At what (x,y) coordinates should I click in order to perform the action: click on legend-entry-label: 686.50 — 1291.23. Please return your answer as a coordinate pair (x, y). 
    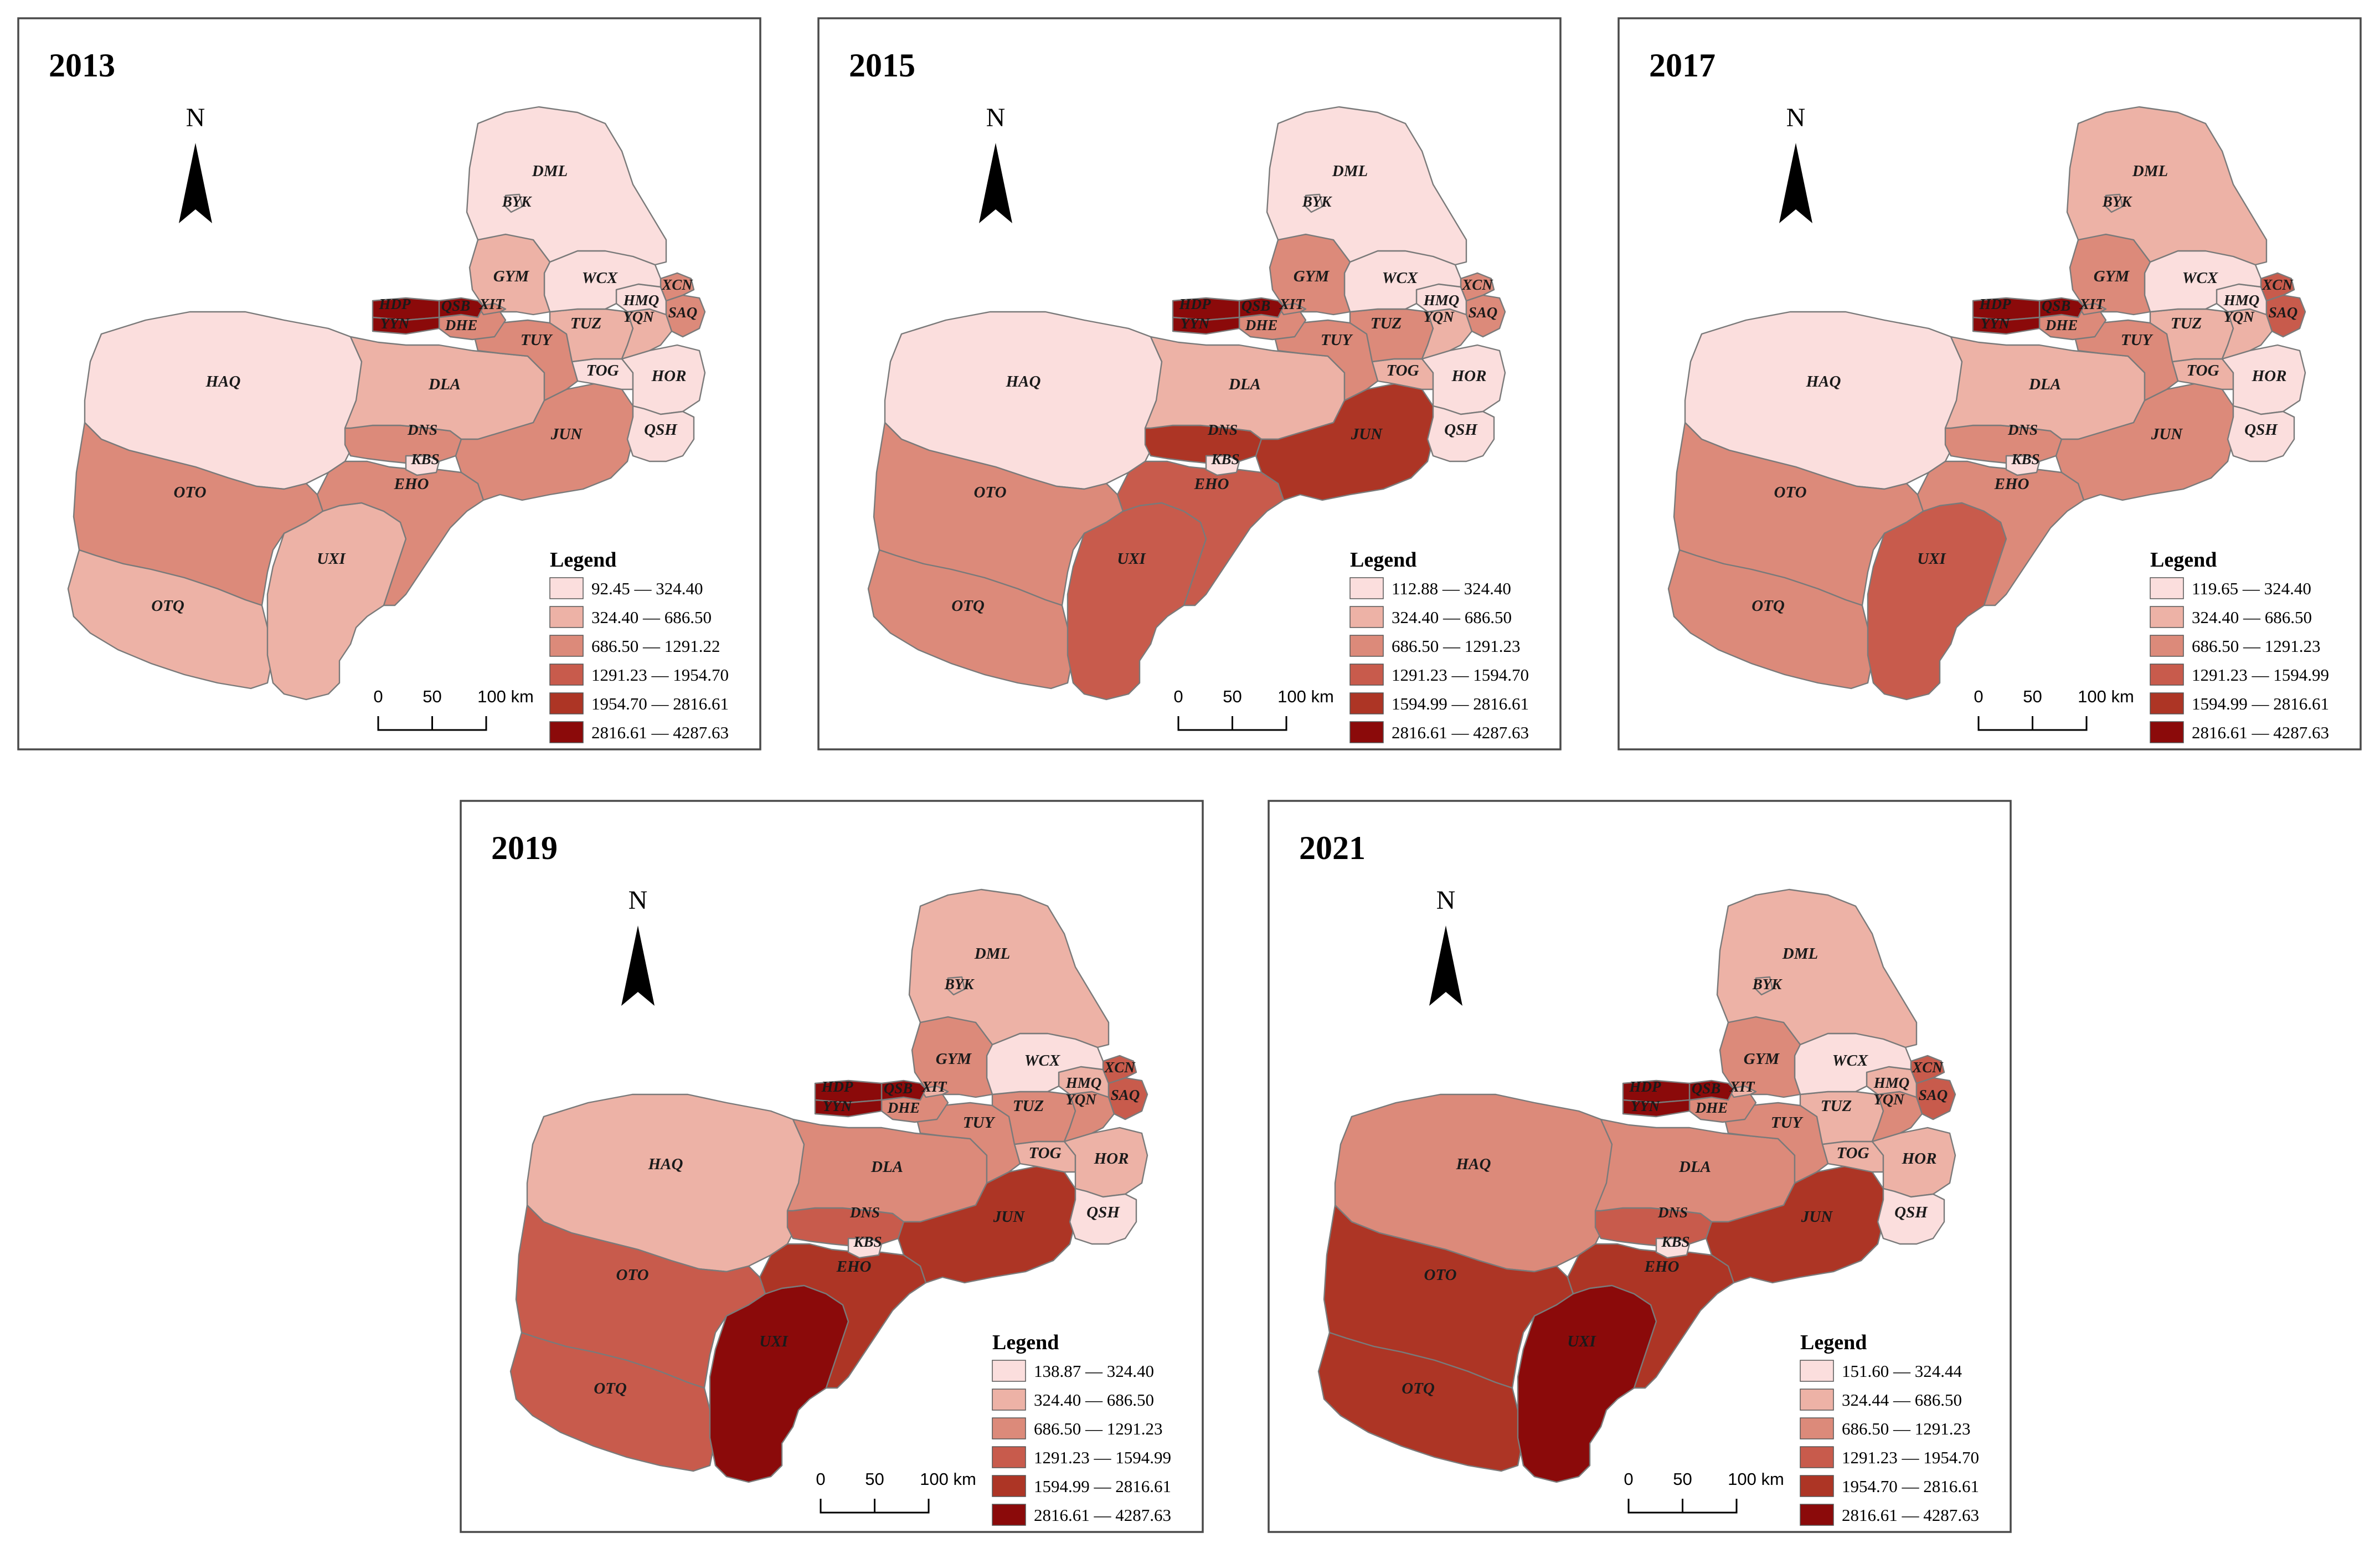
    Looking at the image, I should click on (1906, 1428).